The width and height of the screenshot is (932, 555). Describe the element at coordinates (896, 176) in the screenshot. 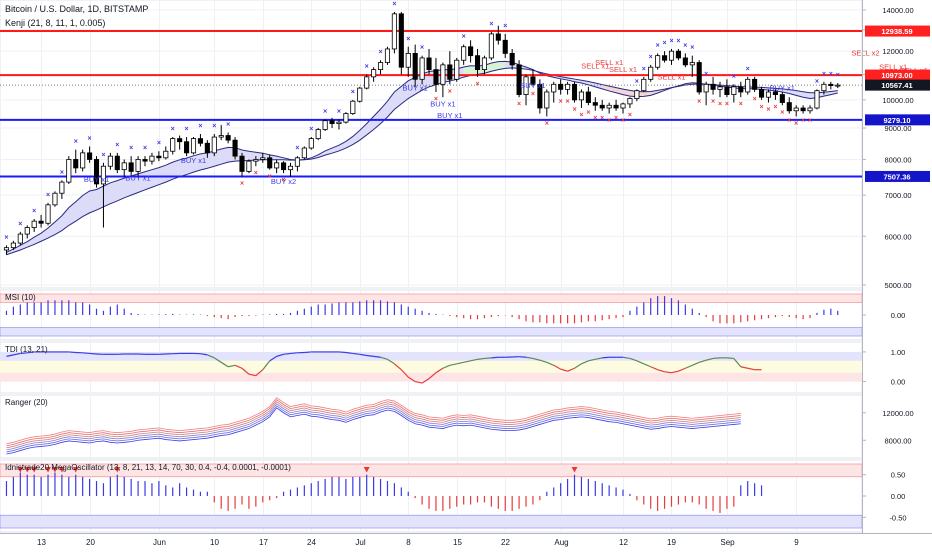

I see `level-price-label: 7507.36` at that location.